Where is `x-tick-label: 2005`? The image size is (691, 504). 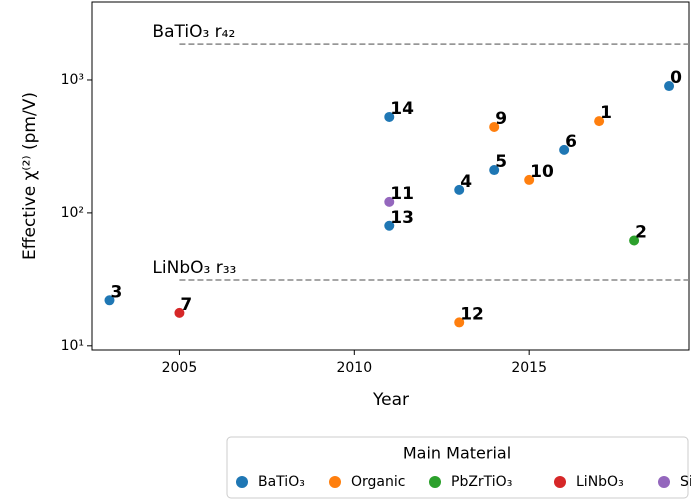 x-tick-label: 2005 is located at coordinates (180, 368).